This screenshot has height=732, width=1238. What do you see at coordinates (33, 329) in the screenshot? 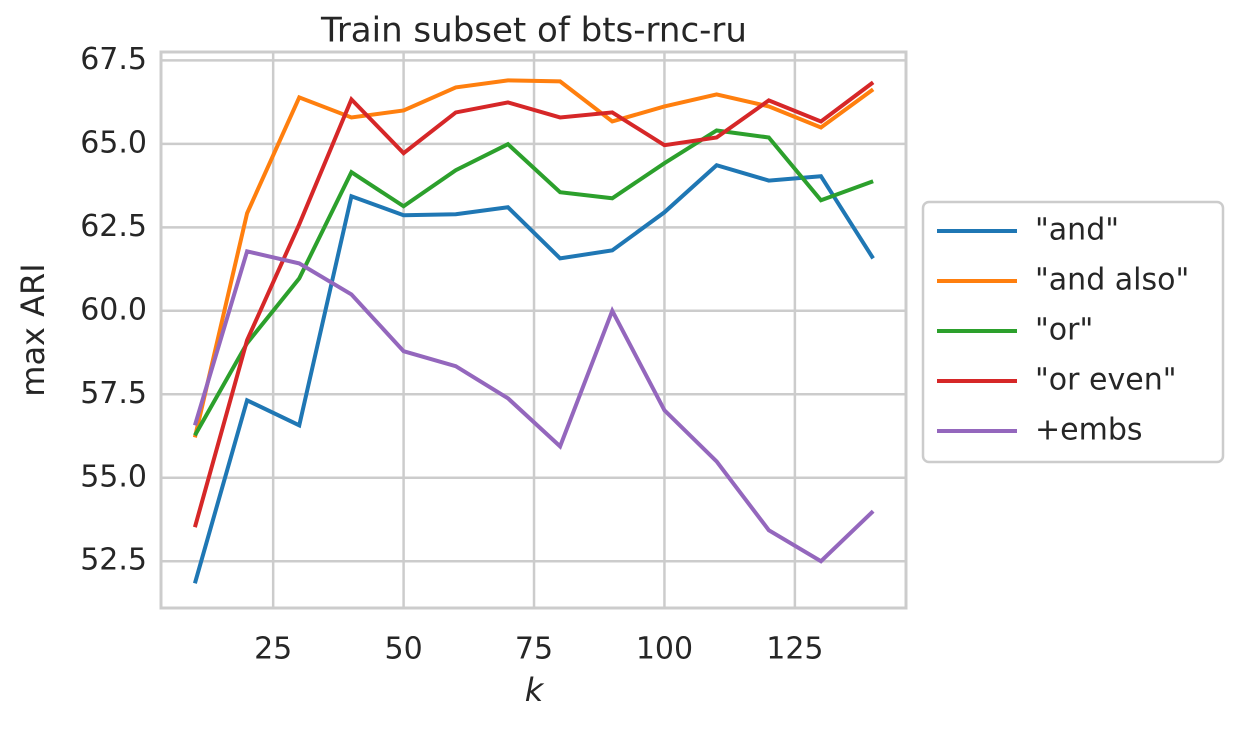
I see `y-axis-label: max ARI` at bounding box center [33, 329].